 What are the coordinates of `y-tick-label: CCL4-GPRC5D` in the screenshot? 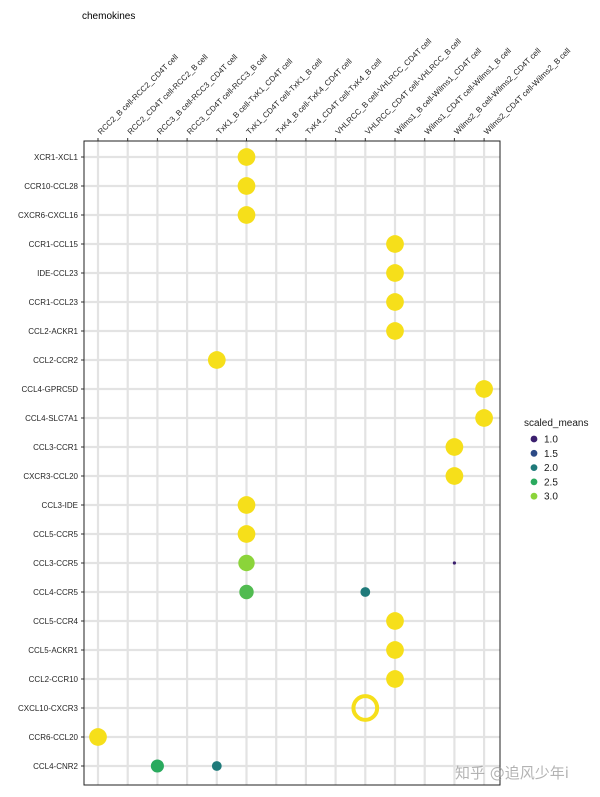 It's located at (50, 389).